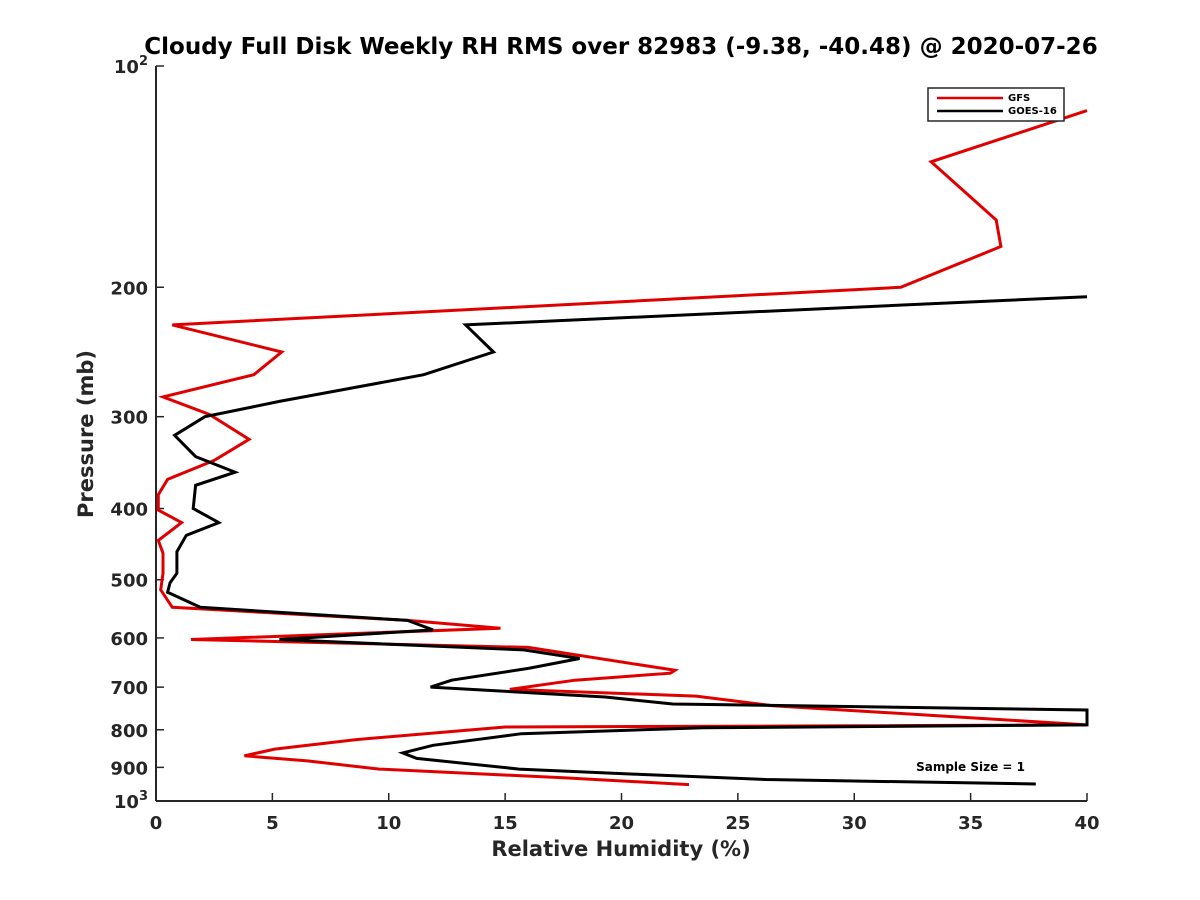  I want to click on y-tick-label: 700, so click(129, 688).